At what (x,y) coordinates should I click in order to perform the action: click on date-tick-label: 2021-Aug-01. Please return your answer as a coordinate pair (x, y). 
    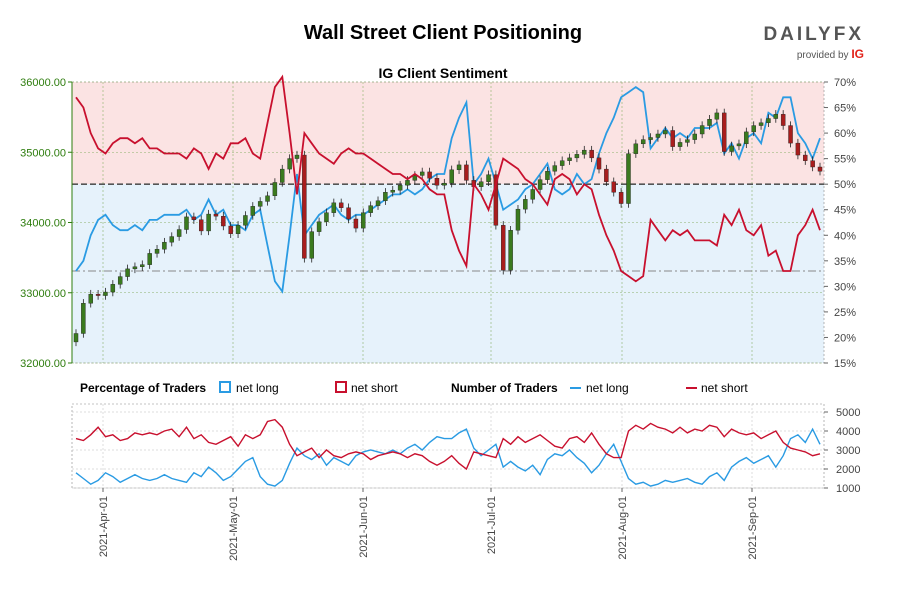
    Looking at the image, I should click on (623, 528).